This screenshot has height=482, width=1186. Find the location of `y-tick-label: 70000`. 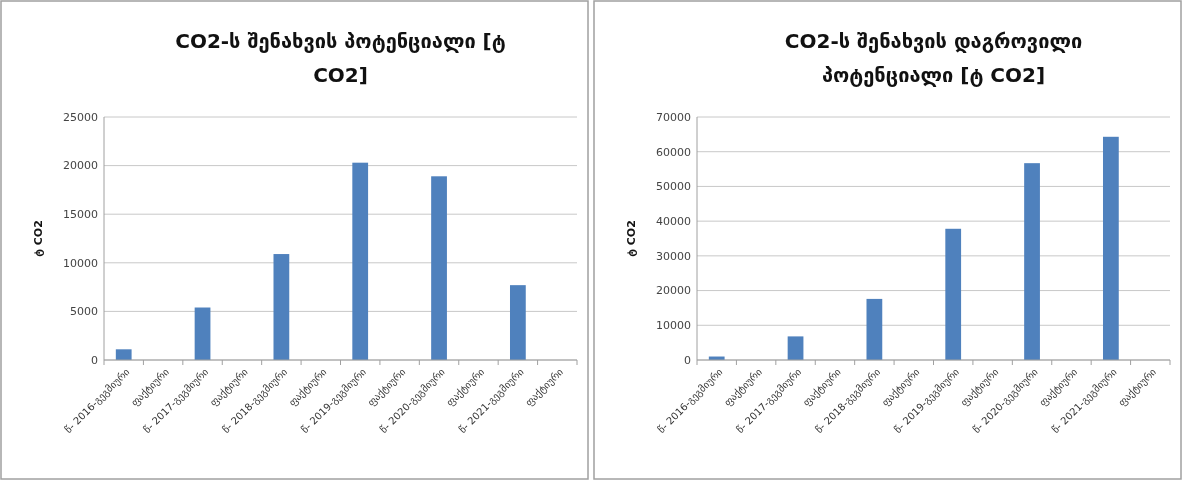

y-tick-label: 70000 is located at coordinates (673, 117).